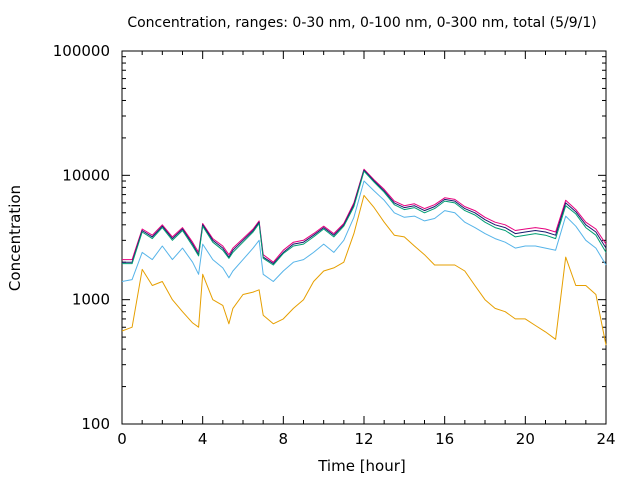 The width and height of the screenshot is (640, 480). What do you see at coordinates (91, 300) in the screenshot?
I see `y-tick-label: 1000` at bounding box center [91, 300].